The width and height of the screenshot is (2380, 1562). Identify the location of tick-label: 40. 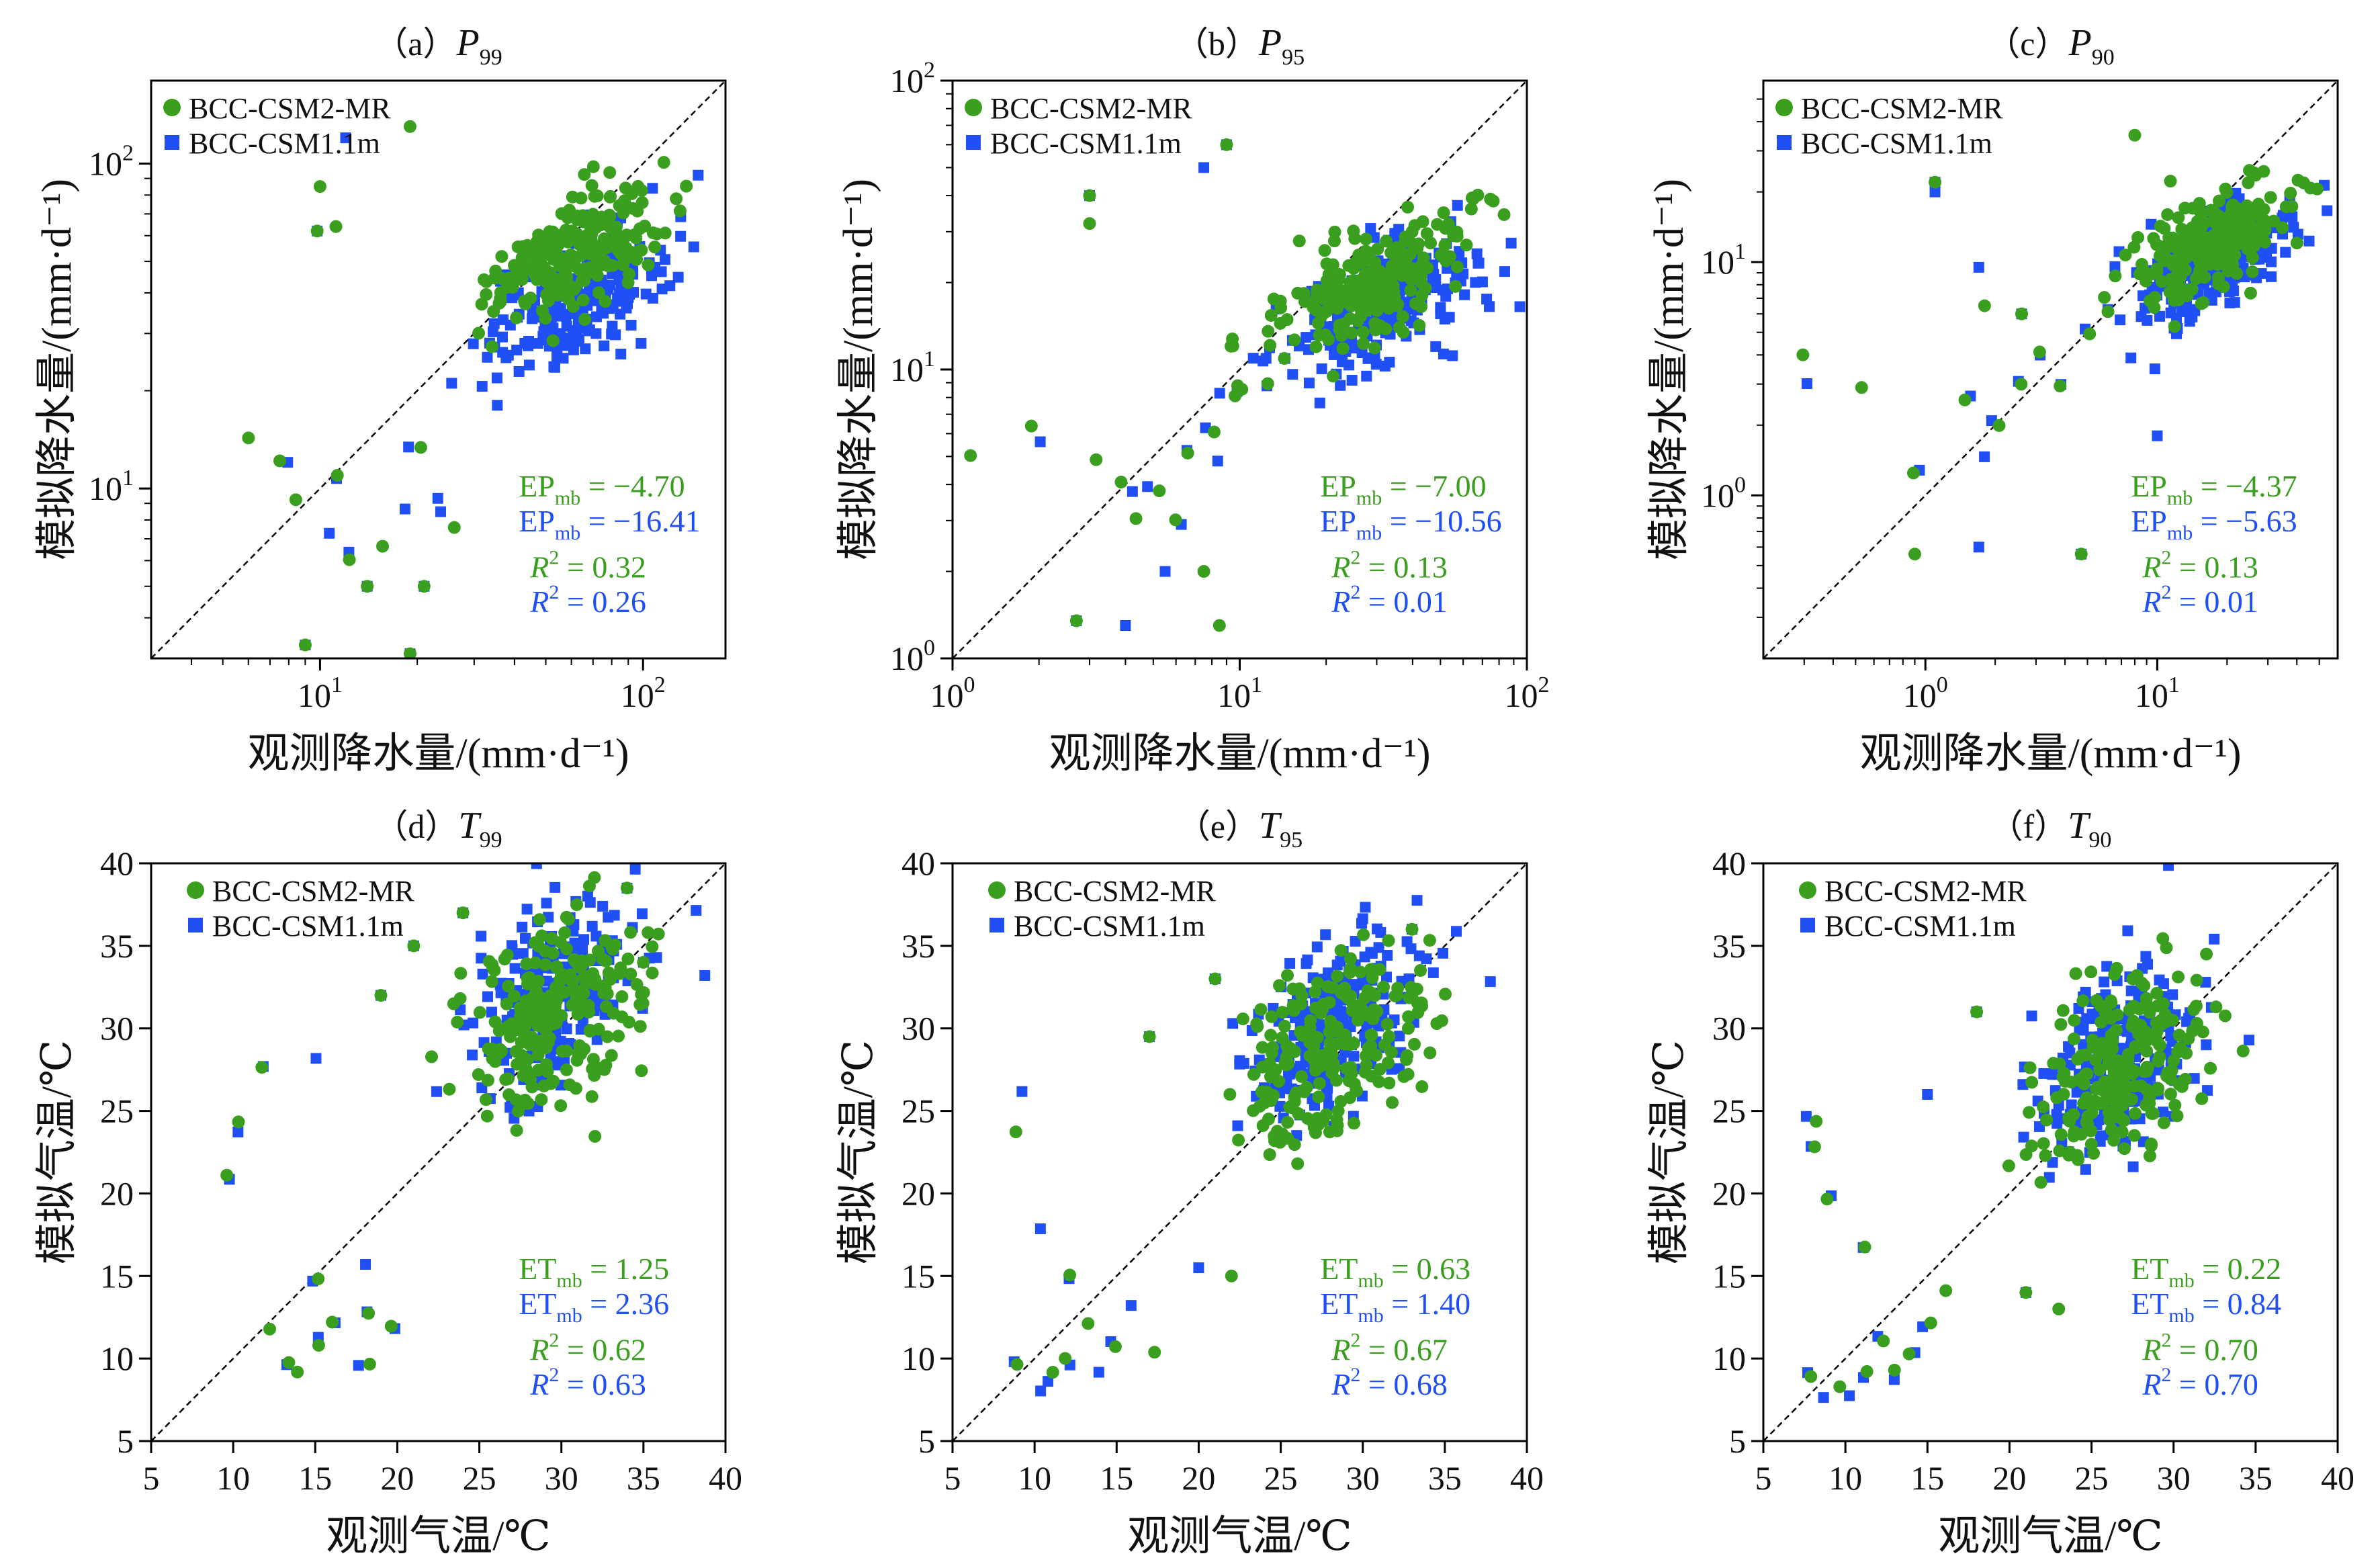
(117, 863).